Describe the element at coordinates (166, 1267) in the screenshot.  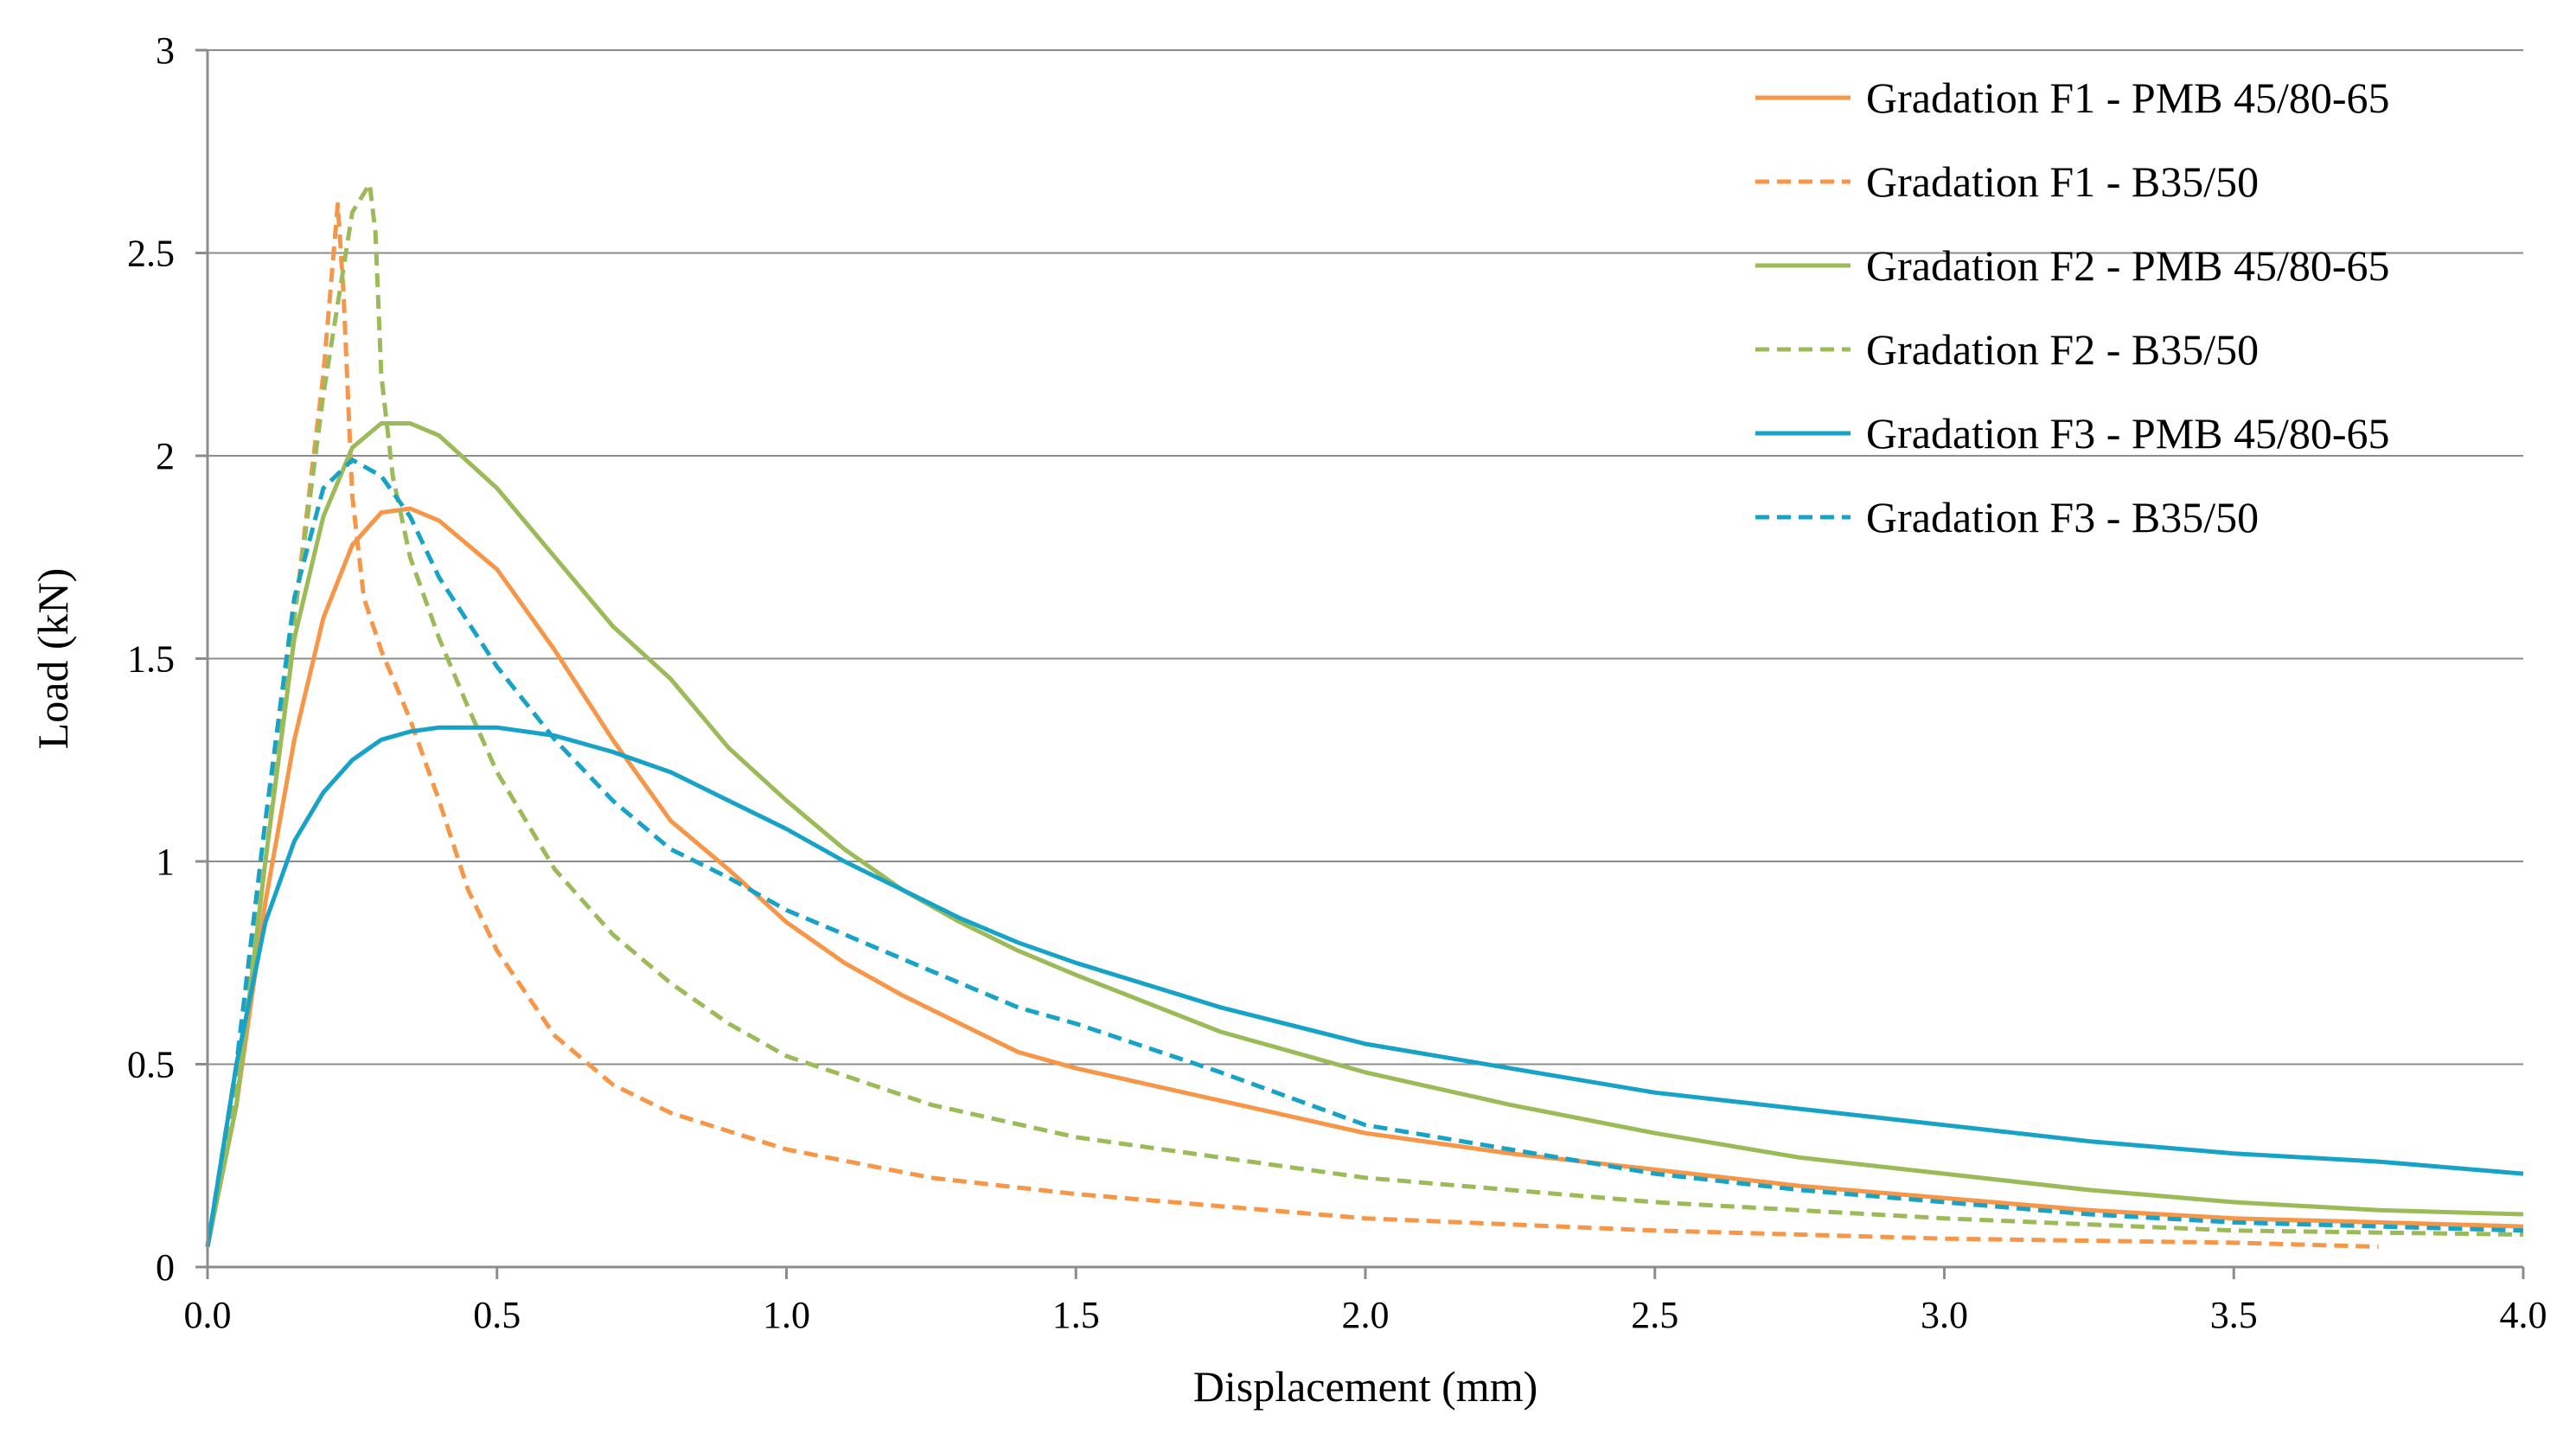
I see `y-tick-label: 0` at that location.